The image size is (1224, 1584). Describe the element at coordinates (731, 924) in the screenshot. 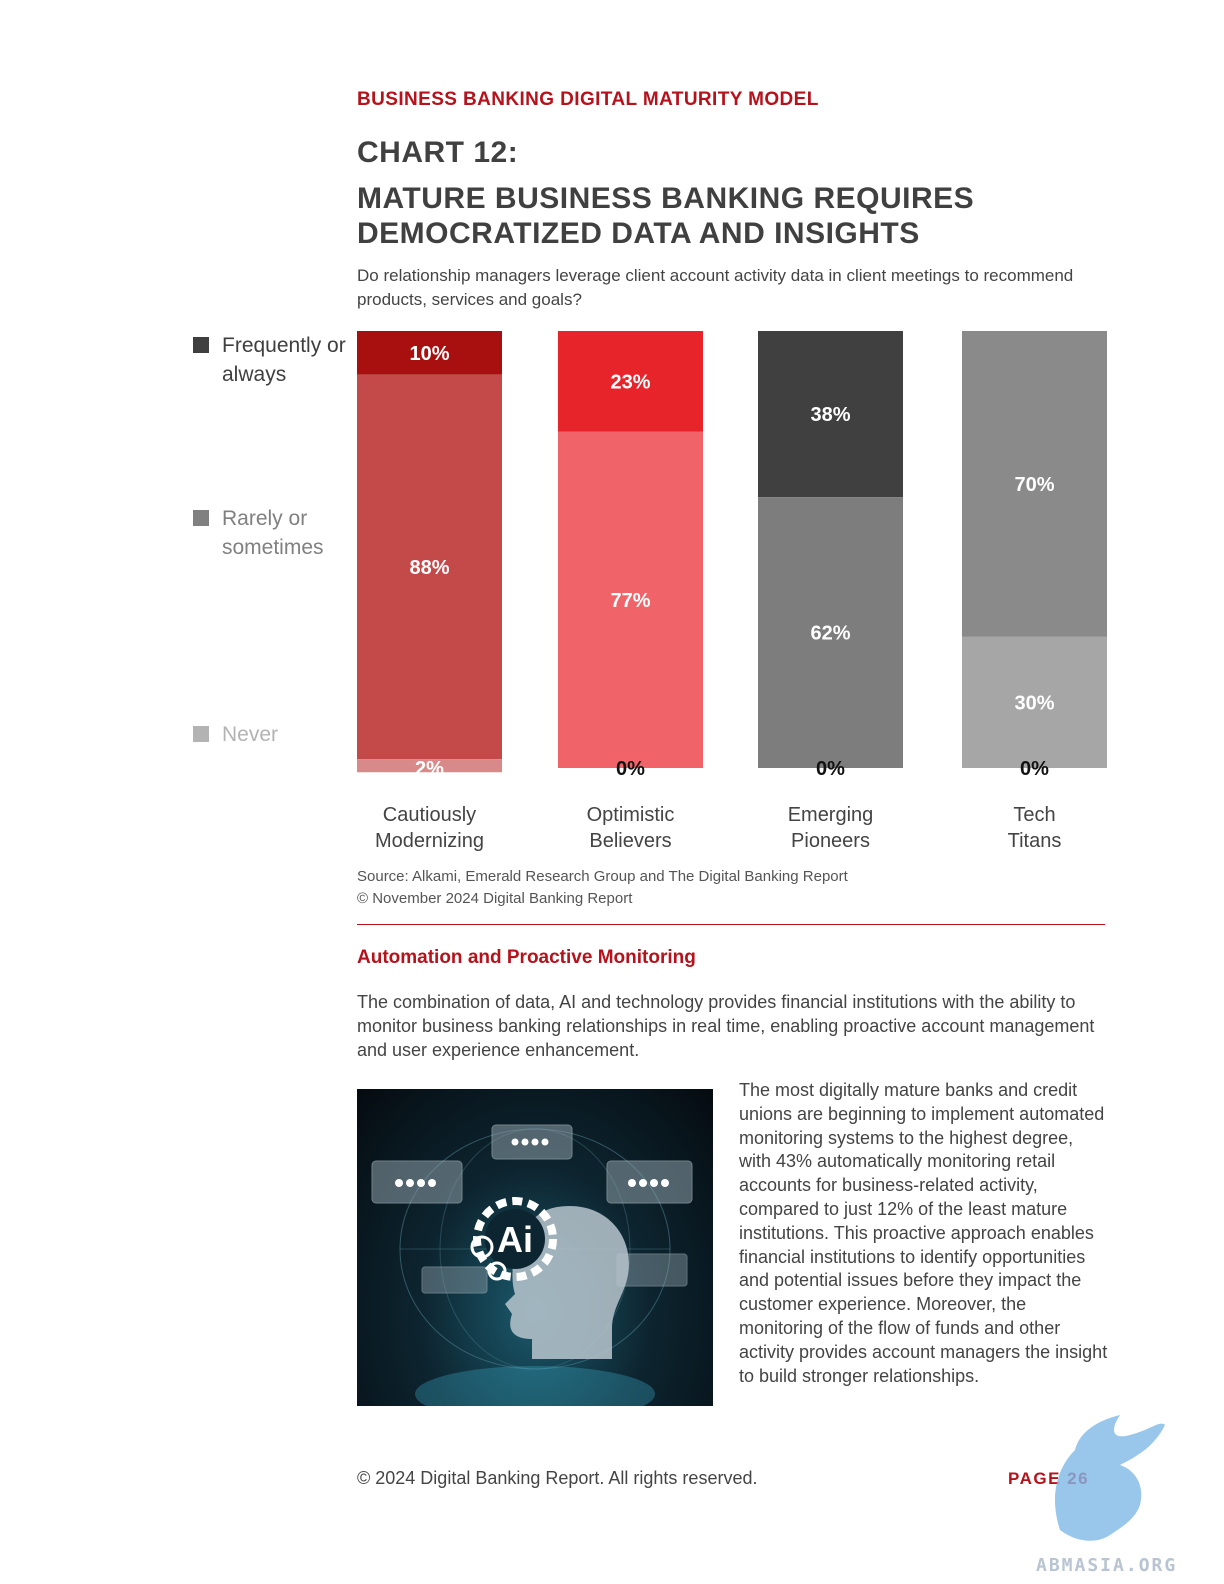

I see `divider` at that location.